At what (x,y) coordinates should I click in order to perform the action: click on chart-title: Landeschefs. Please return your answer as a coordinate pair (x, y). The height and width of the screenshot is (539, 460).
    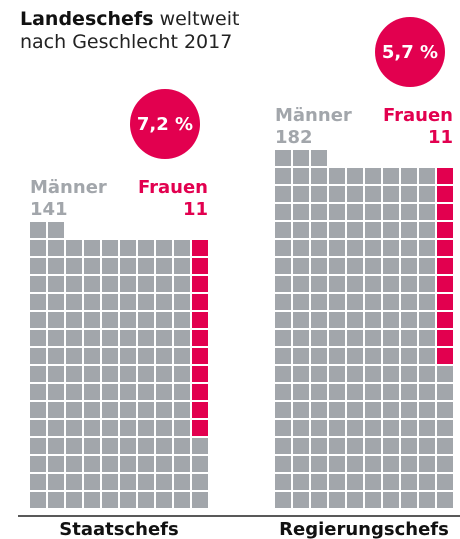
    Looking at the image, I should click on (87, 19).